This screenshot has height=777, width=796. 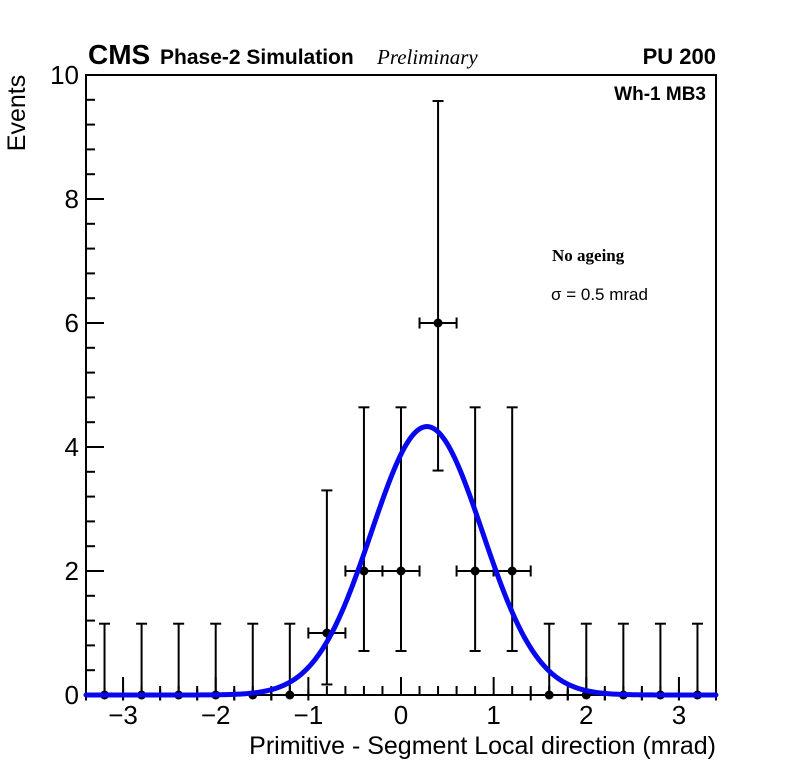 I want to click on x-tick-label: 3, so click(x=679, y=715).